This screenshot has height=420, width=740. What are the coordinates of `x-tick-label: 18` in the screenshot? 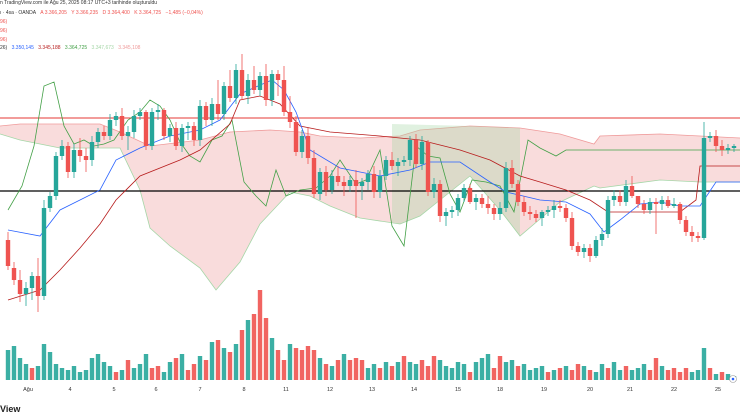 It's located at (500, 390).